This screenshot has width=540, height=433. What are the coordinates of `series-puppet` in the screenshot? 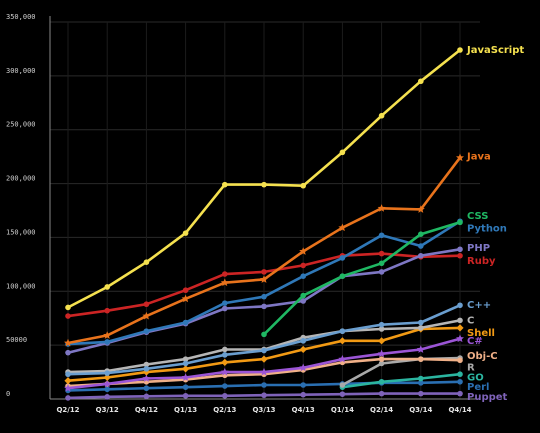 It's located at (264, 395).